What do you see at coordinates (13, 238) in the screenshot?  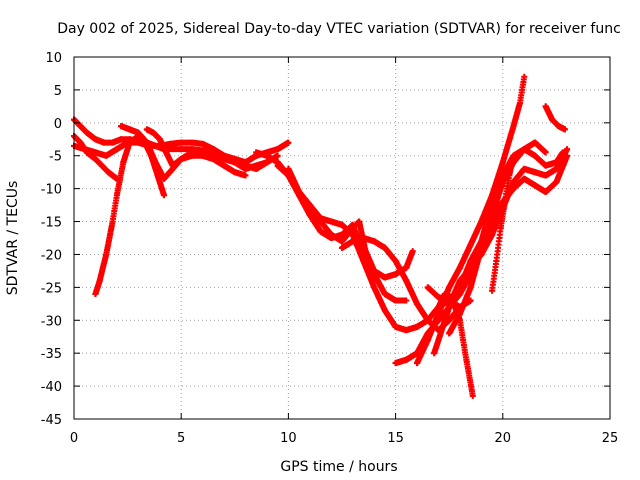 I see `y-axis-label: SDTVAR / TECUs` at bounding box center [13, 238].